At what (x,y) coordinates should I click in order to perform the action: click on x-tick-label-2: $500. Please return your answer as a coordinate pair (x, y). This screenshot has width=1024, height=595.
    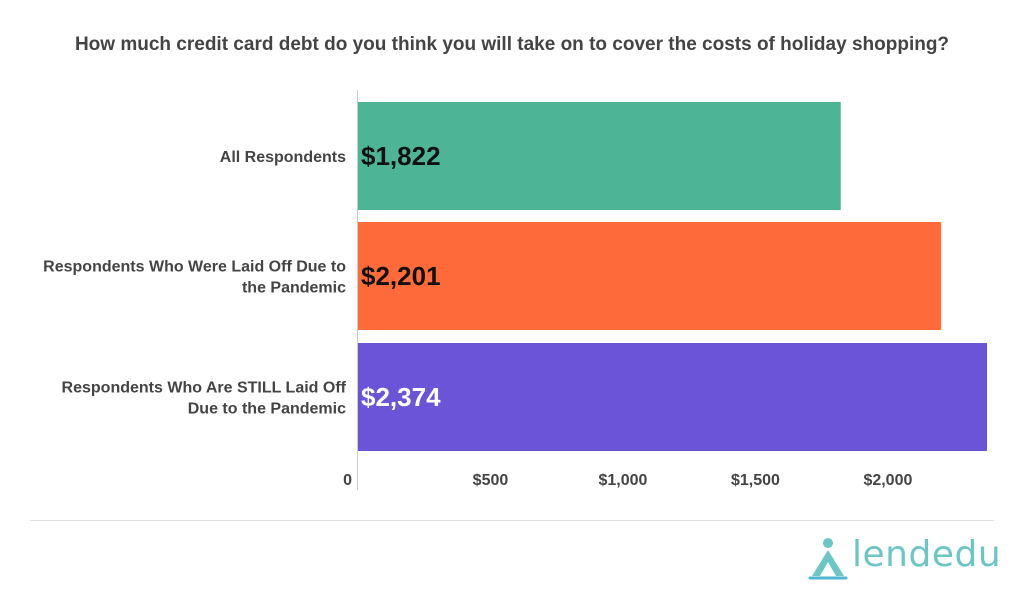
    Looking at the image, I should click on (491, 480).